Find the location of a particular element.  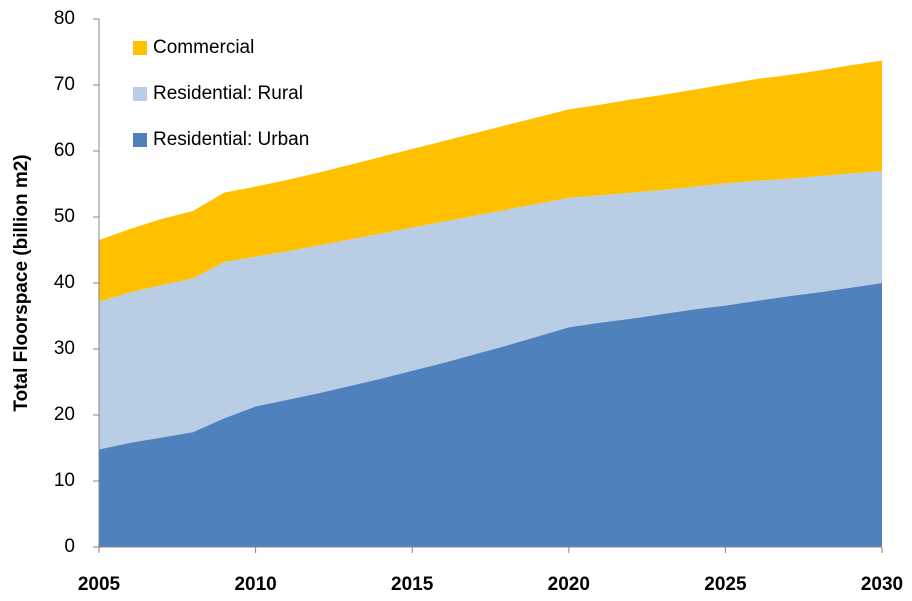

legend-label: Residential: Rural is located at coordinates (228, 93).